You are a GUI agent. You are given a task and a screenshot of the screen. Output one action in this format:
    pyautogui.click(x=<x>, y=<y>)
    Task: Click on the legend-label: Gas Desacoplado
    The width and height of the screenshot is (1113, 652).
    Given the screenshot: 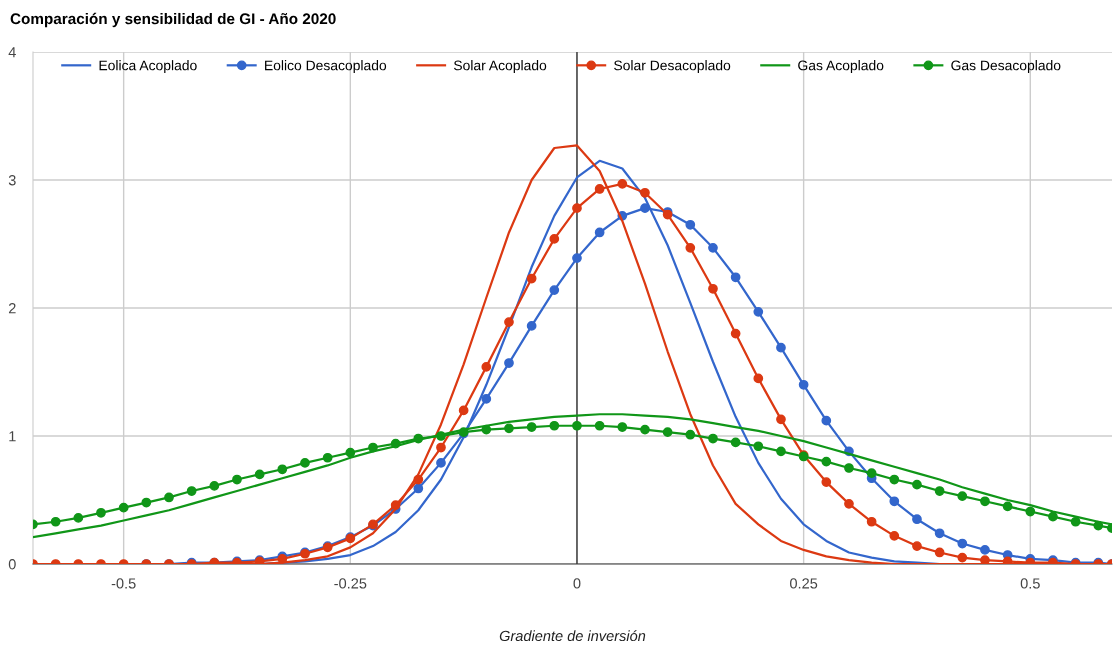 What is the action you would take?
    pyautogui.click(x=1006, y=67)
    